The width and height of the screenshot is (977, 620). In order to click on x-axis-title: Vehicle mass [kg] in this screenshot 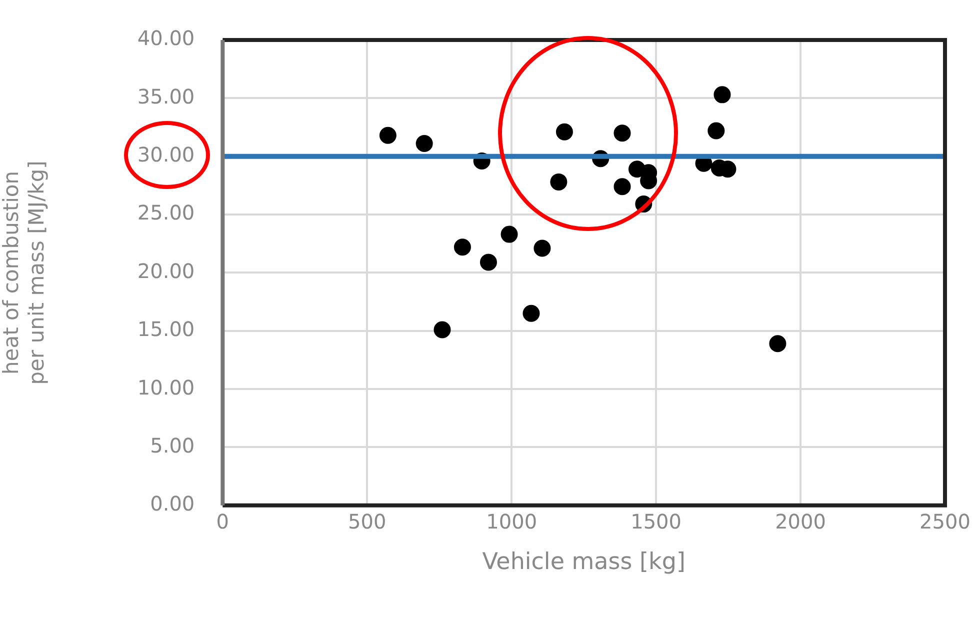, I will do `click(584, 562)`.